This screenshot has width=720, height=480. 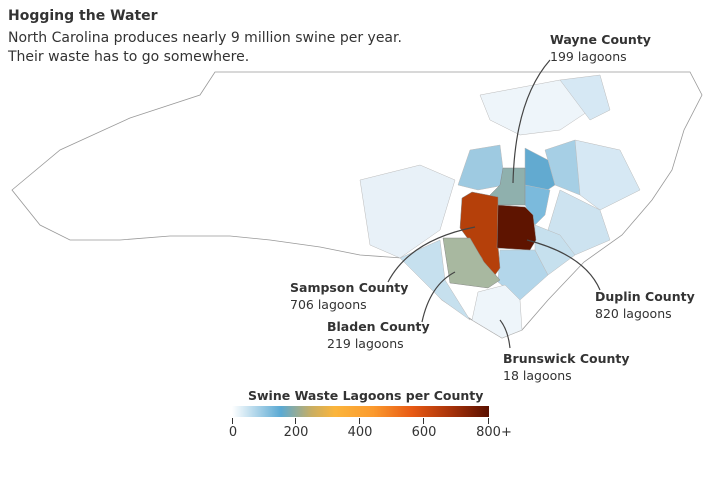 What do you see at coordinates (365, 343) in the screenshot?
I see `county-value: 219 lagoons` at bounding box center [365, 343].